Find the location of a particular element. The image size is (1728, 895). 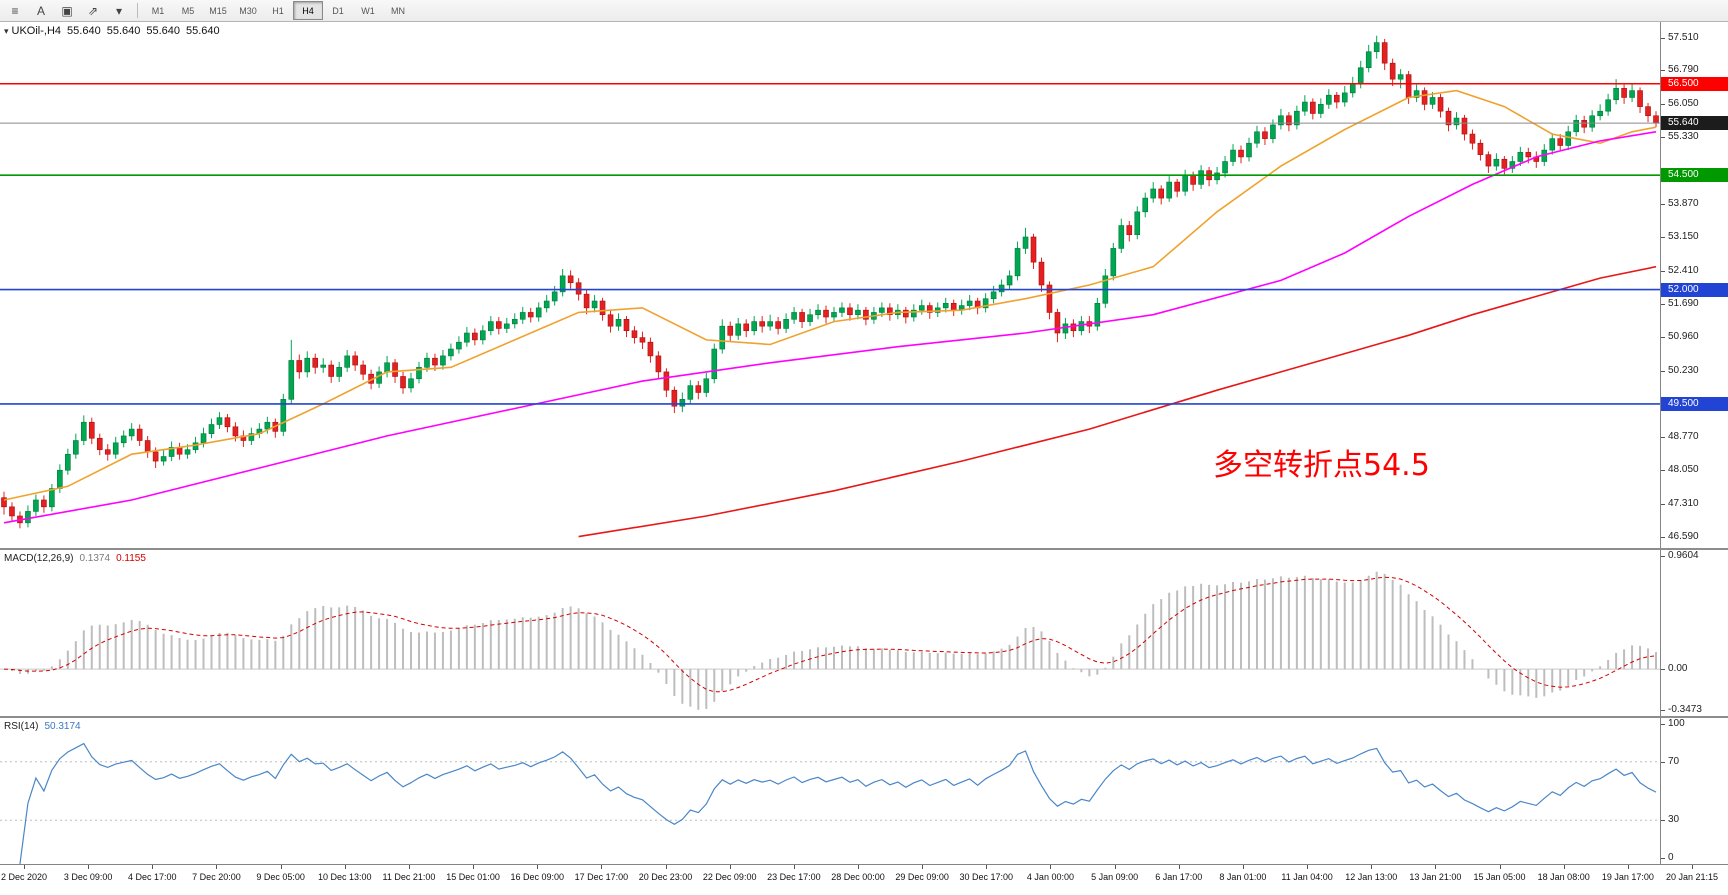

timeframe-button-h4: H4 is located at coordinates (308, 10).